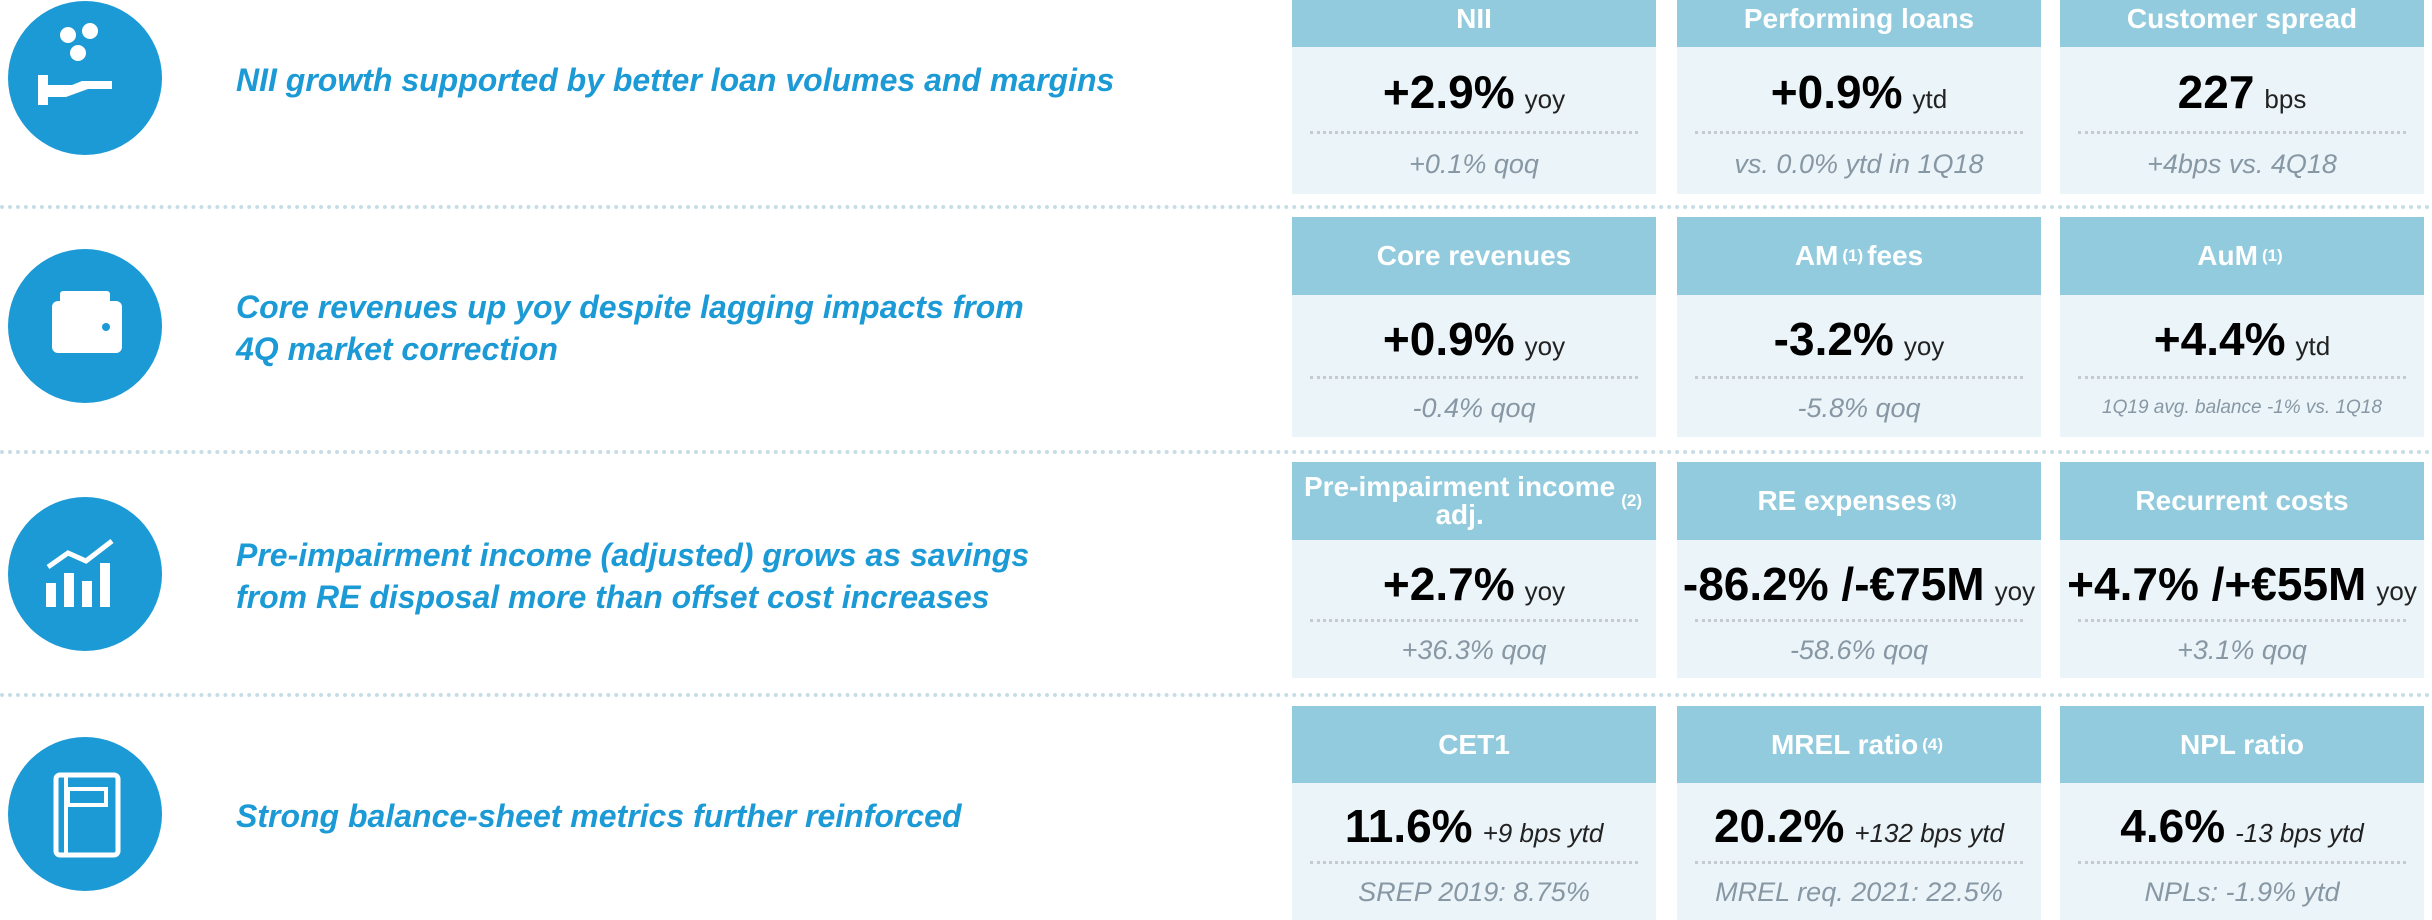  What do you see at coordinates (1631, 500) in the screenshot?
I see `footnote-ref: (2)` at bounding box center [1631, 500].